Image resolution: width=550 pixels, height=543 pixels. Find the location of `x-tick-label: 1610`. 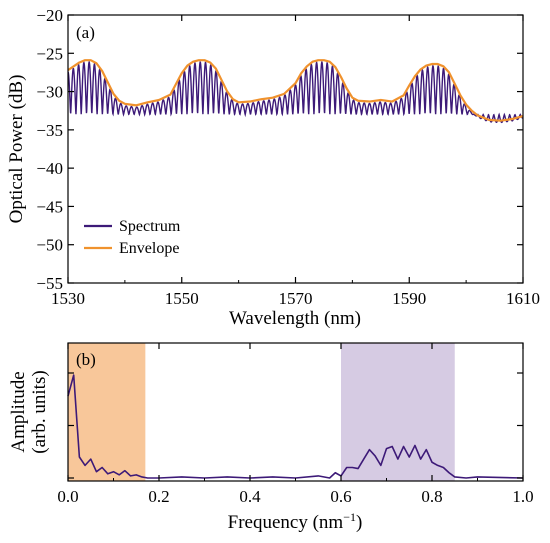

x-tick-label: 1610 is located at coordinates (523, 298).